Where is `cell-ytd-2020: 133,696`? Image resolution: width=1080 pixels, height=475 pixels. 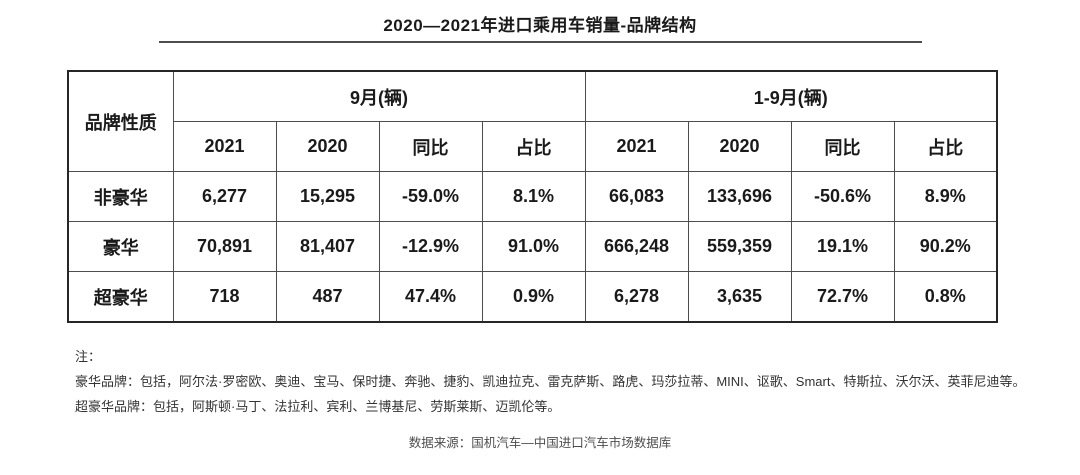
cell-ytd-2020: 133,696 is located at coordinates (739, 196).